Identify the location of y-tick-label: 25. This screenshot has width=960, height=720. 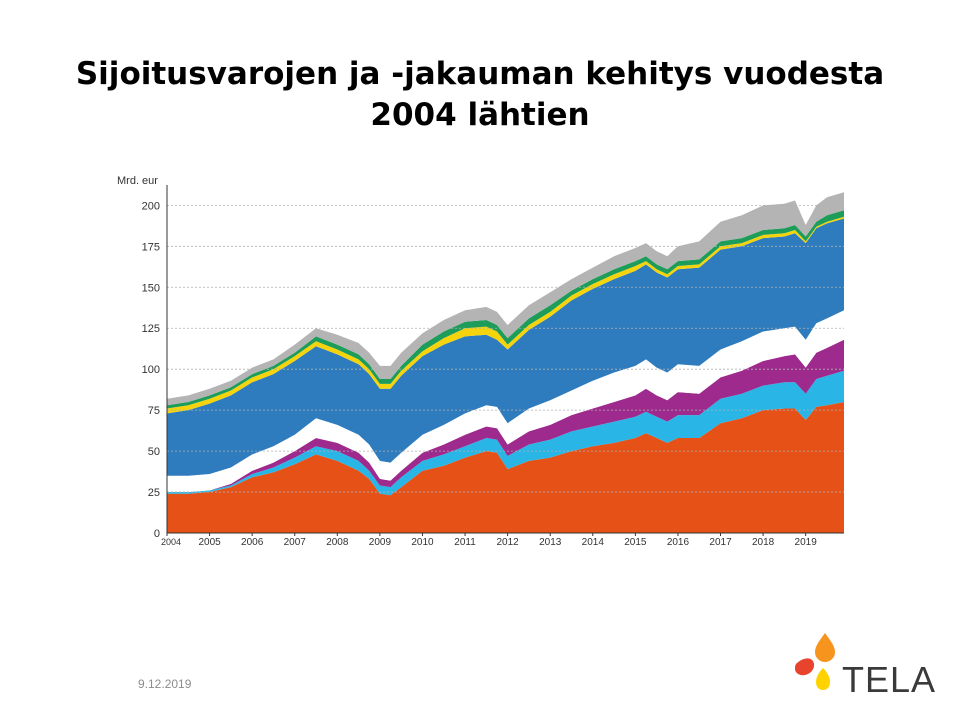
(154, 493).